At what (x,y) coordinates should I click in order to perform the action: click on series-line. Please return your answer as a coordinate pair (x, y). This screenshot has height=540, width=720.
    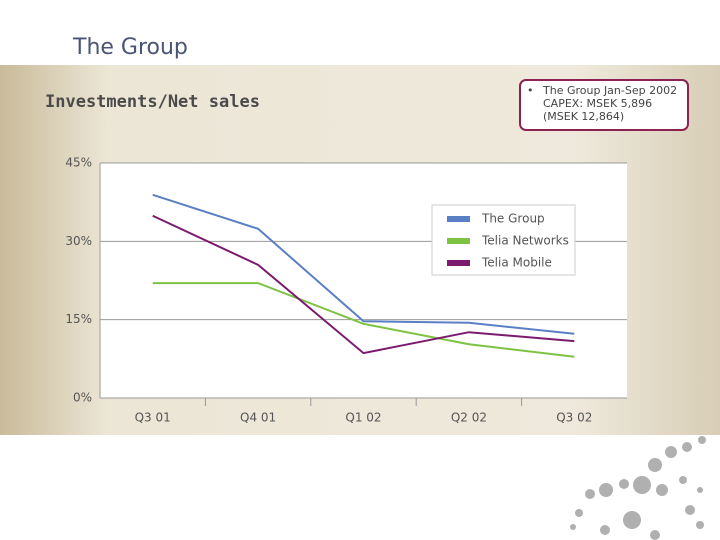
    Looking at the image, I should click on (363, 320).